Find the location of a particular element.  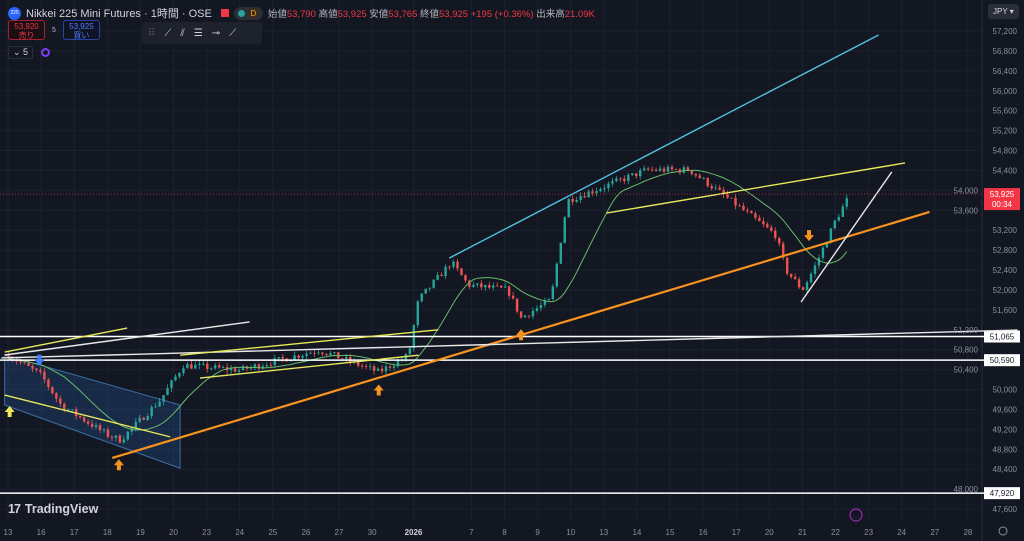

time-tick-label: 20 is located at coordinates (769, 532).